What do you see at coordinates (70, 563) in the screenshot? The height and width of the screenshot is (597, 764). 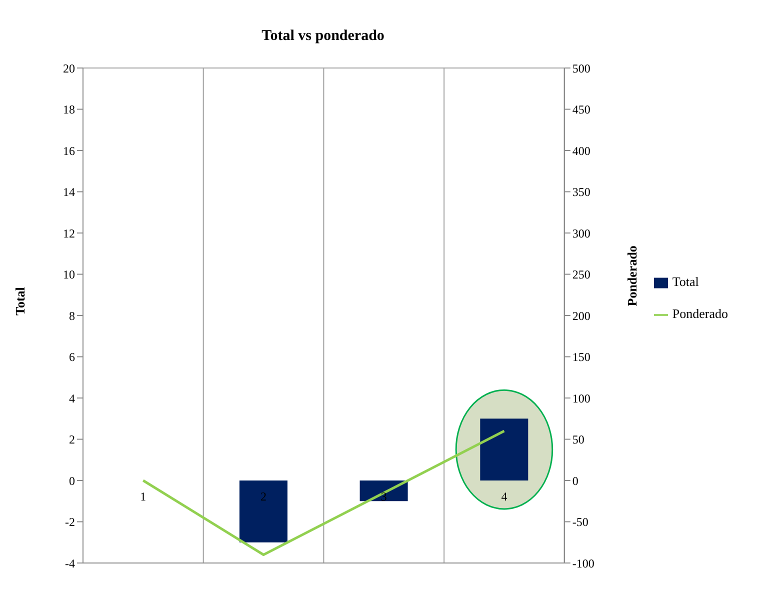 I see `y-tick-label: -4` at bounding box center [70, 563].